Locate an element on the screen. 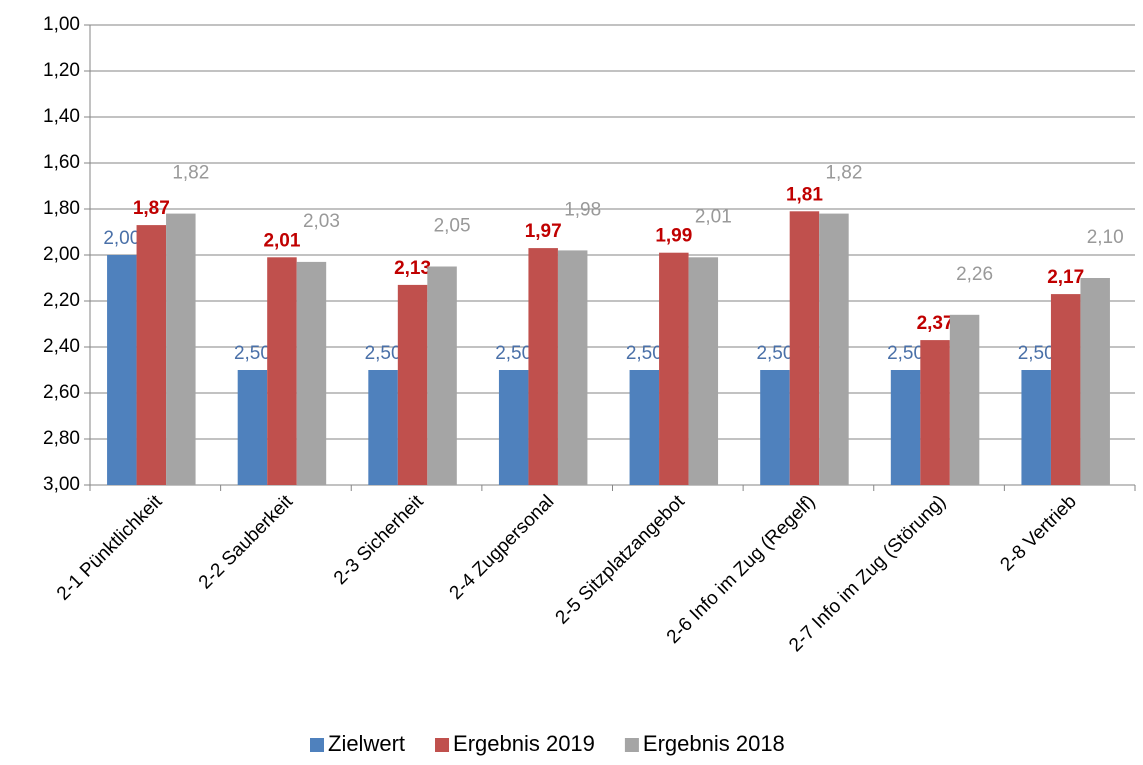  legend-label: Ergebnis 2019 is located at coordinates (524, 743).